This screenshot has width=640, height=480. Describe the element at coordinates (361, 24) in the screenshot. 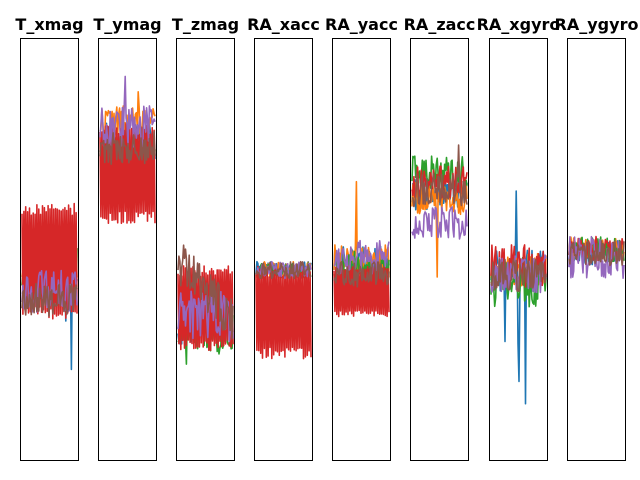

I see `panel-title: RA_yacc` at that location.